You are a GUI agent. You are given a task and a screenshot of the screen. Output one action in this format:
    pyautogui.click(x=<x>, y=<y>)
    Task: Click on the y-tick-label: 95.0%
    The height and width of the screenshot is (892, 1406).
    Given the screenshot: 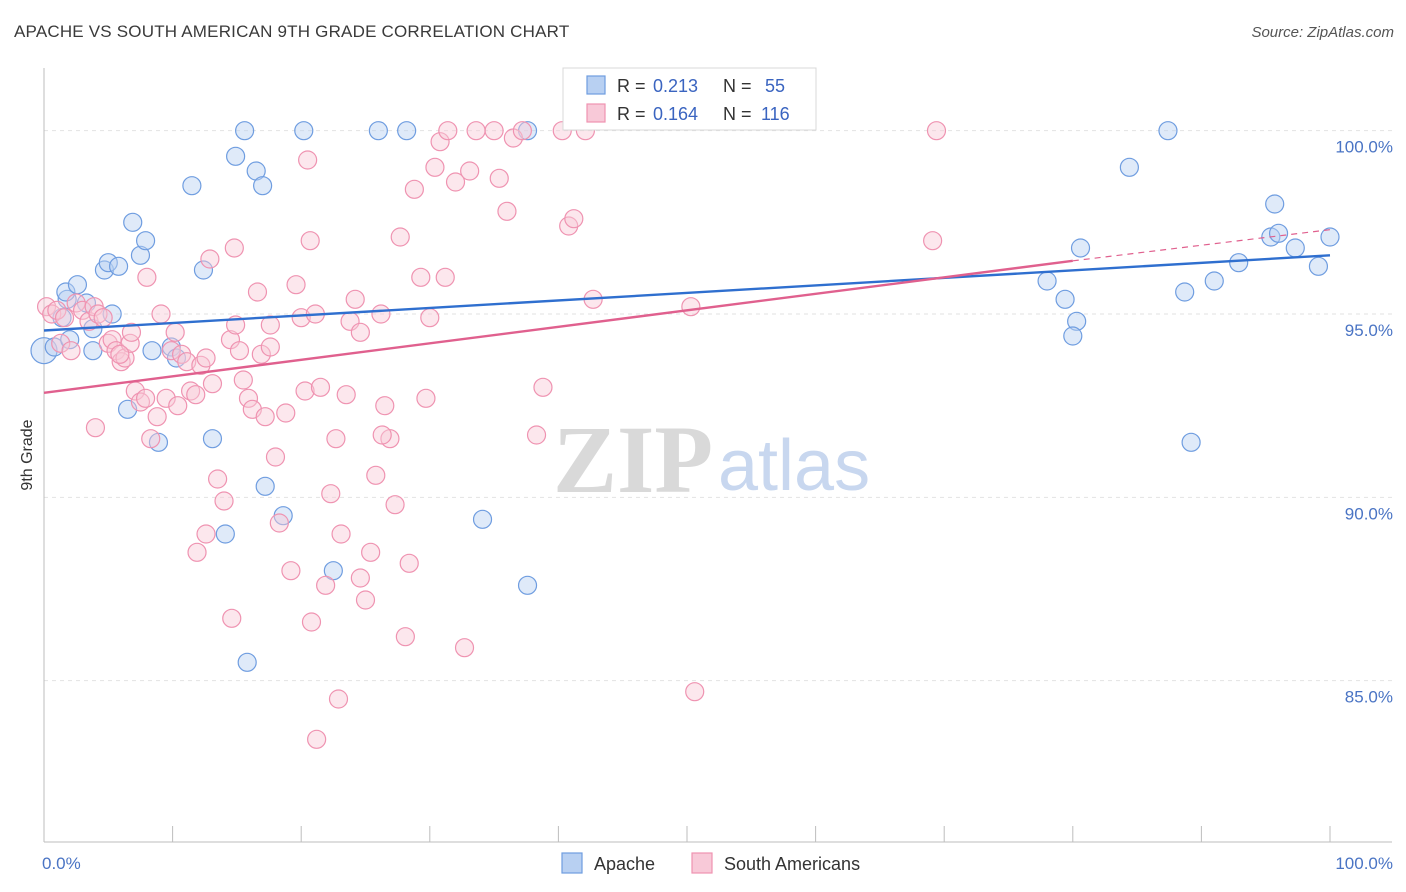 What is the action you would take?
    pyautogui.click(x=1369, y=330)
    